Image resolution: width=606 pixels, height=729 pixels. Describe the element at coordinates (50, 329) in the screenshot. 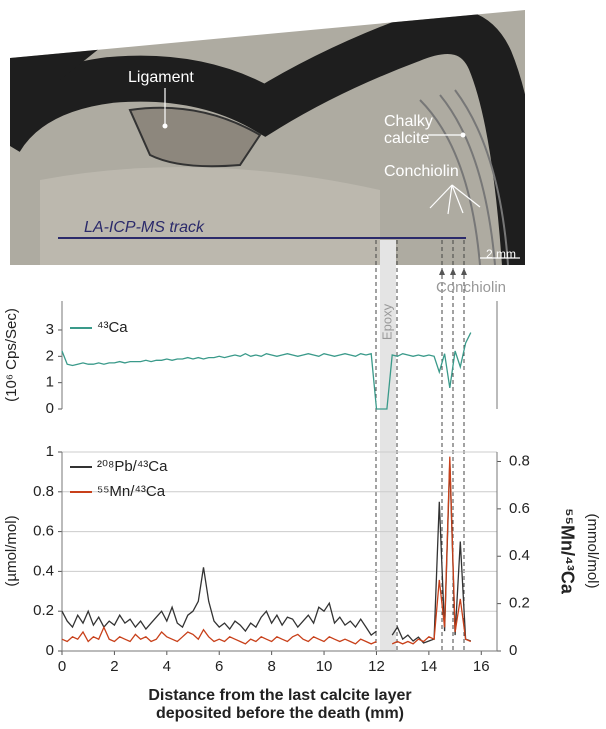

I see `y-tick-label: 3` at that location.